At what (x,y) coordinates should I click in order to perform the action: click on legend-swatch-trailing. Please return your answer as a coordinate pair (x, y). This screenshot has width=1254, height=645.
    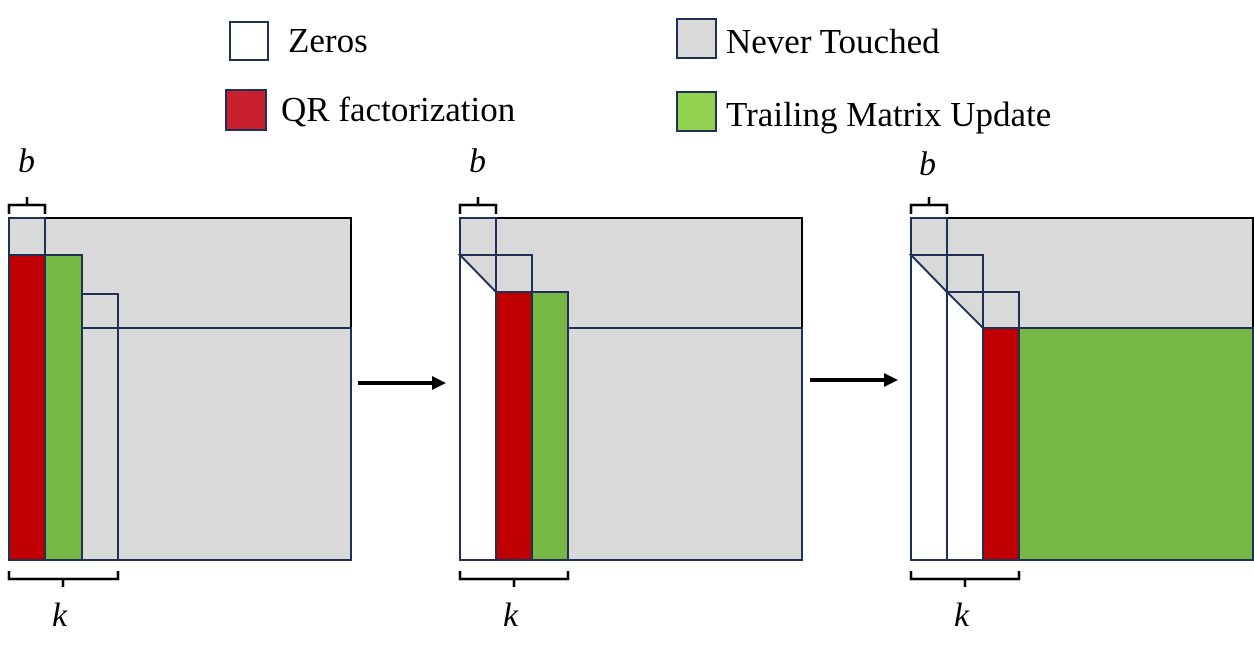
    Looking at the image, I should click on (696, 111).